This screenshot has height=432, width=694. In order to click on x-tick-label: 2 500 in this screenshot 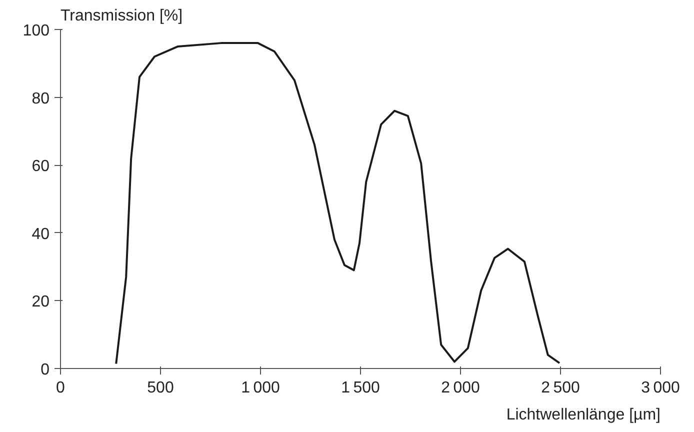, I will do `click(560, 388)`.